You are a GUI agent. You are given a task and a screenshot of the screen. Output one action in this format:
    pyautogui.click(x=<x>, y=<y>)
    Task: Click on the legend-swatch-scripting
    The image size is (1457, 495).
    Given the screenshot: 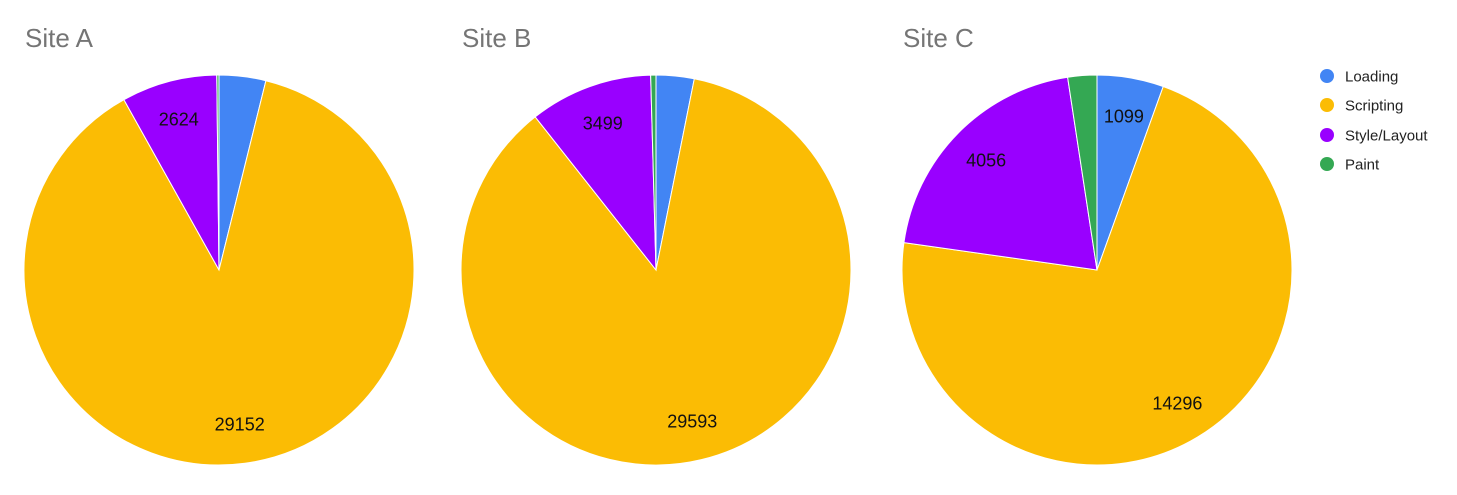 What is the action you would take?
    pyautogui.click(x=1327, y=105)
    